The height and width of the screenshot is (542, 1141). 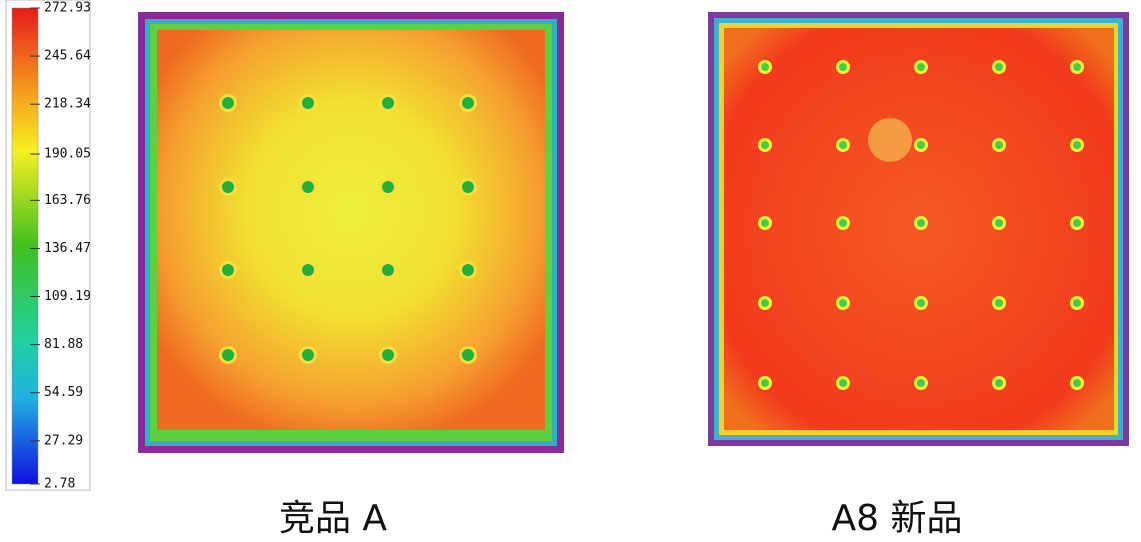 I want to click on tick-label: 218.34, so click(x=67, y=104).